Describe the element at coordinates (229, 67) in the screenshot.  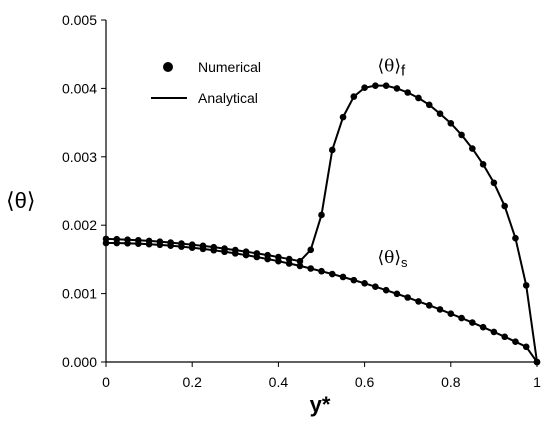
I see `legend-label-numerical: Numerical` at that location.